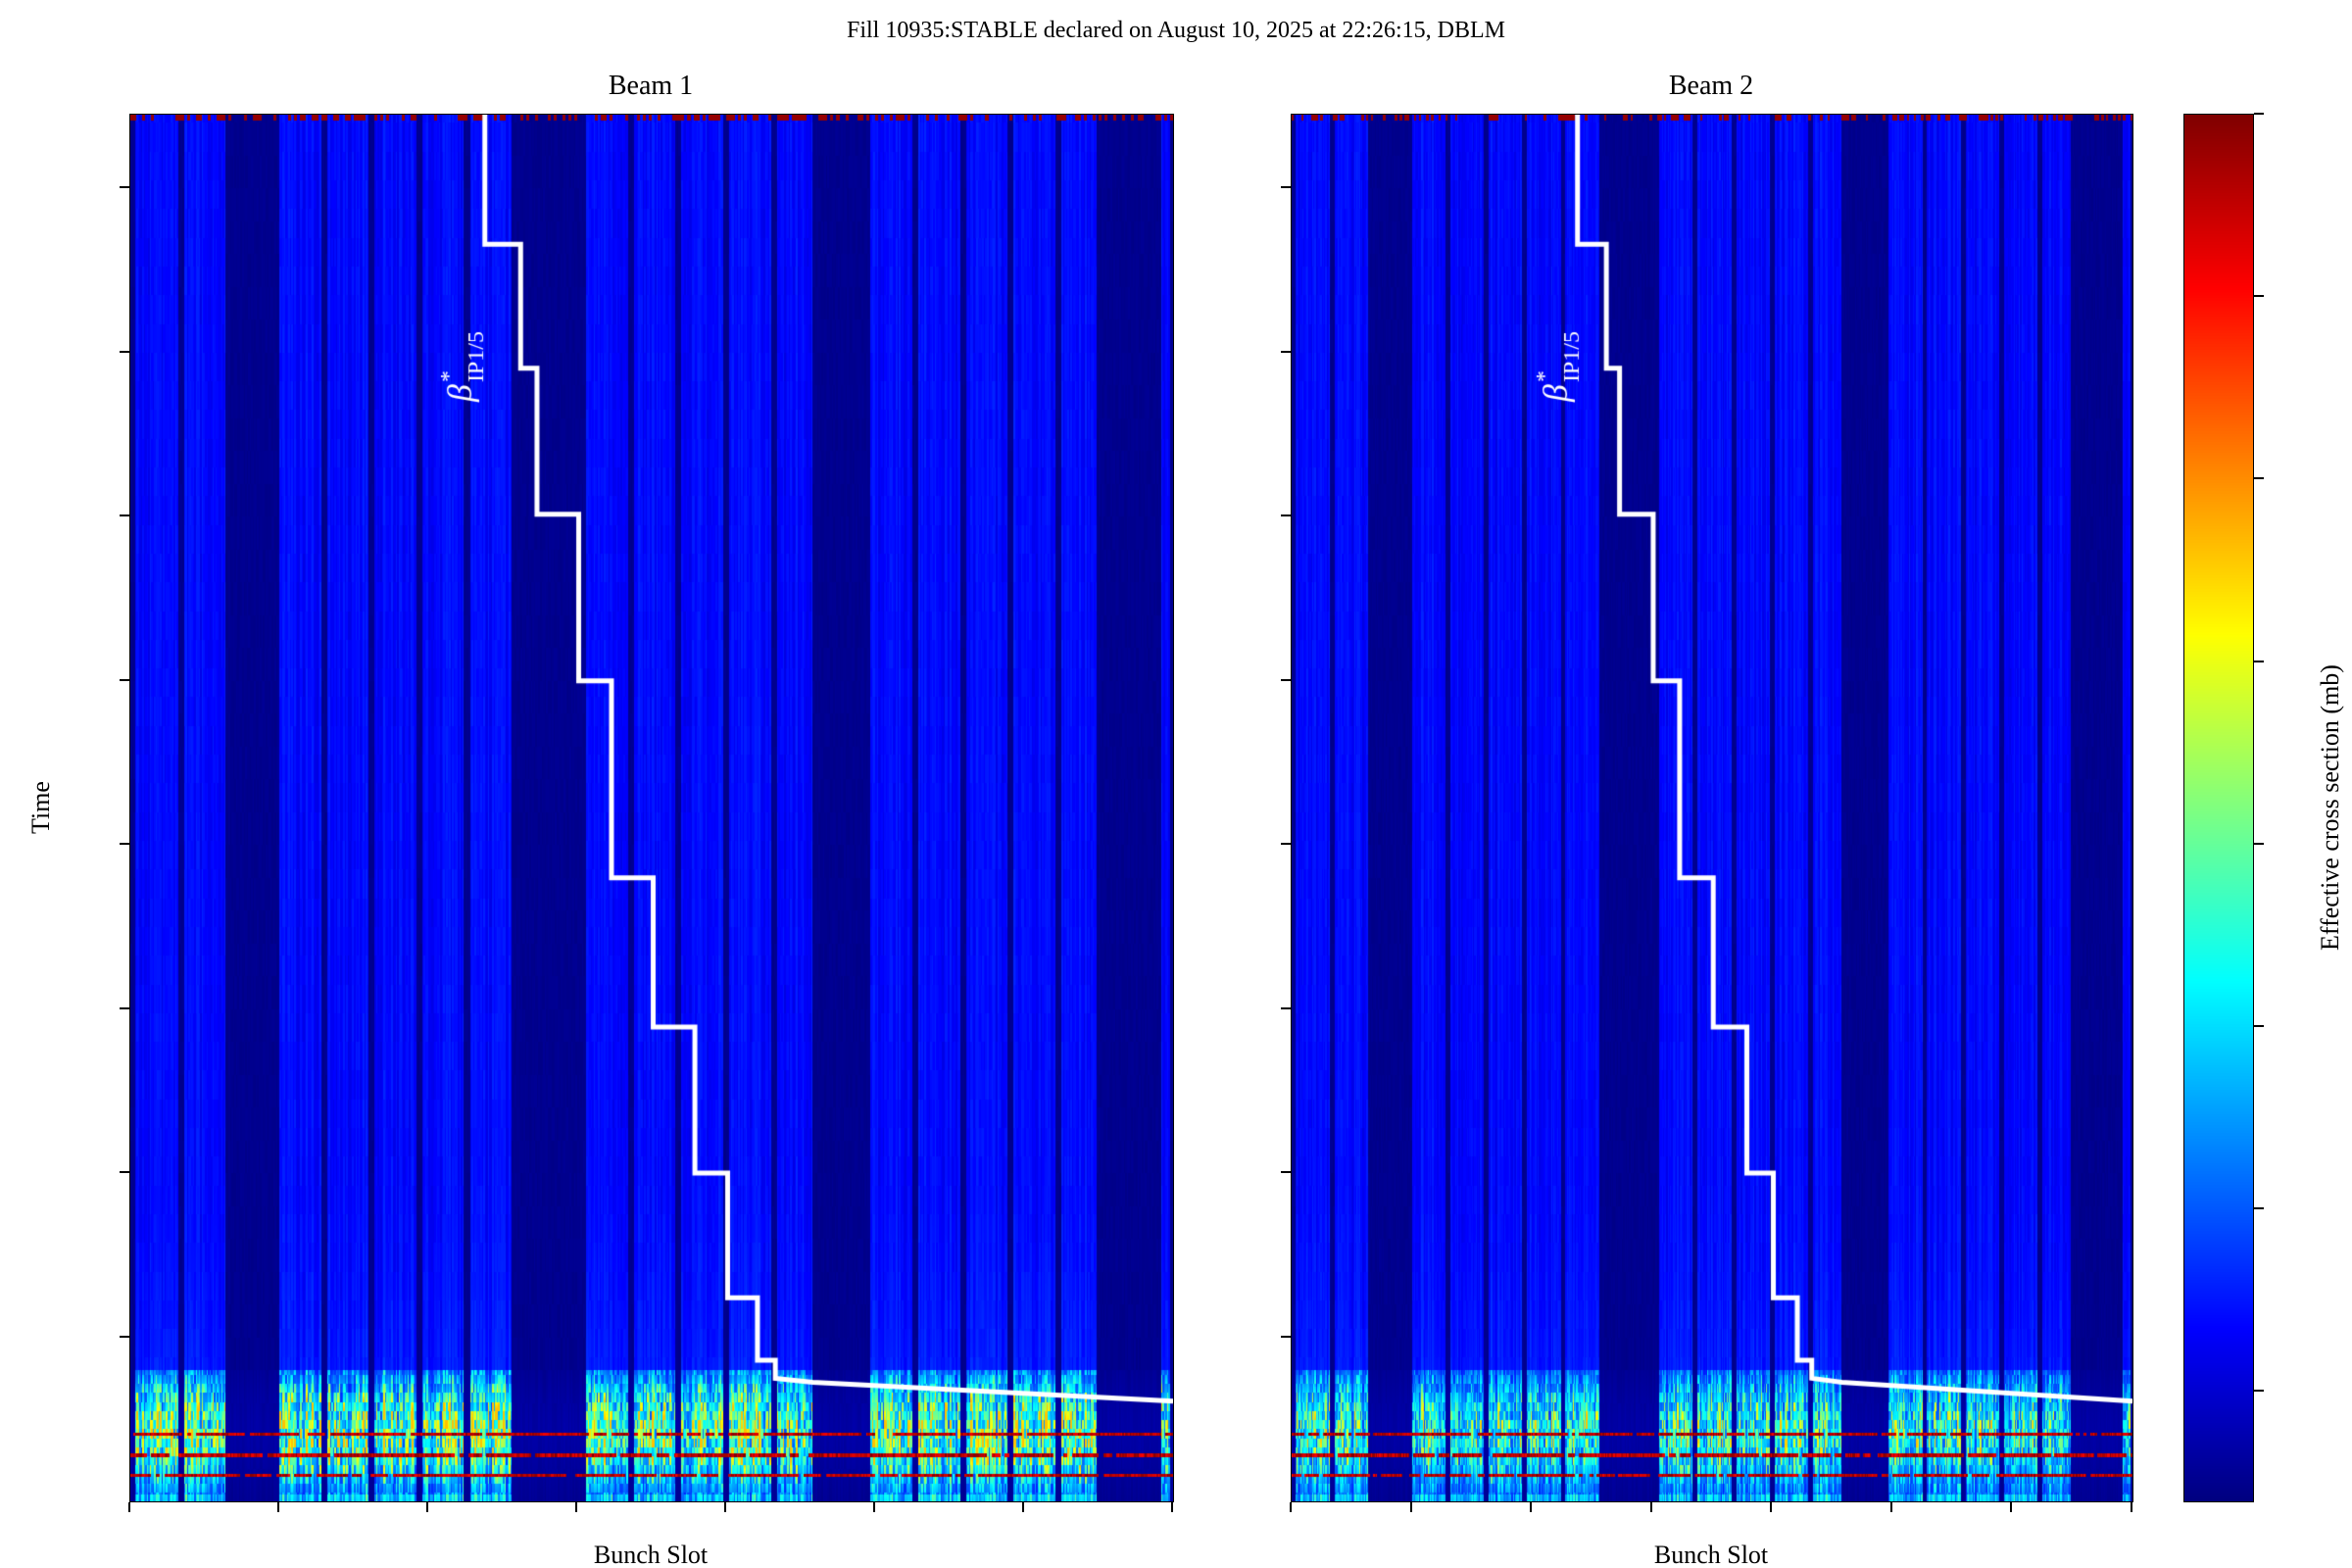 Image resolution: width=2352 pixels, height=1568 pixels. Describe the element at coordinates (40, 807) in the screenshot. I see `y-axis-label: Time` at that location.